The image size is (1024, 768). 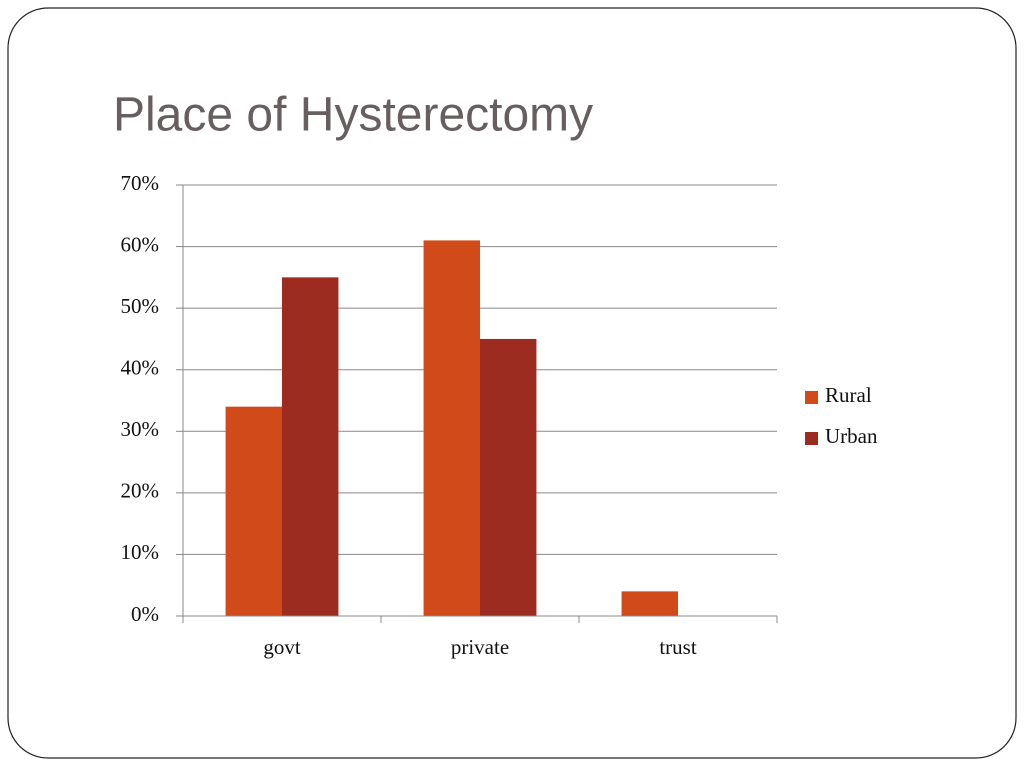 I want to click on chart-title: Place of Hysterectomy, so click(x=353, y=115).